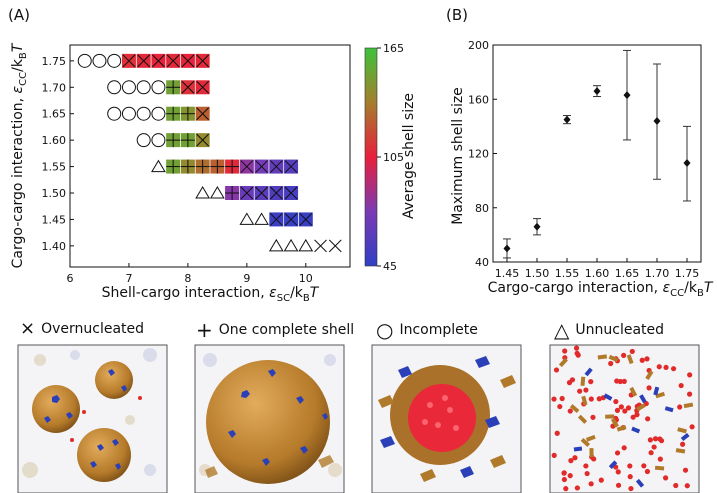 Image resolution: width=717 pixels, height=493 pixels. What do you see at coordinates (482, 262) in the screenshot?
I see `panel-b-ytick-label: 40` at bounding box center [482, 262].